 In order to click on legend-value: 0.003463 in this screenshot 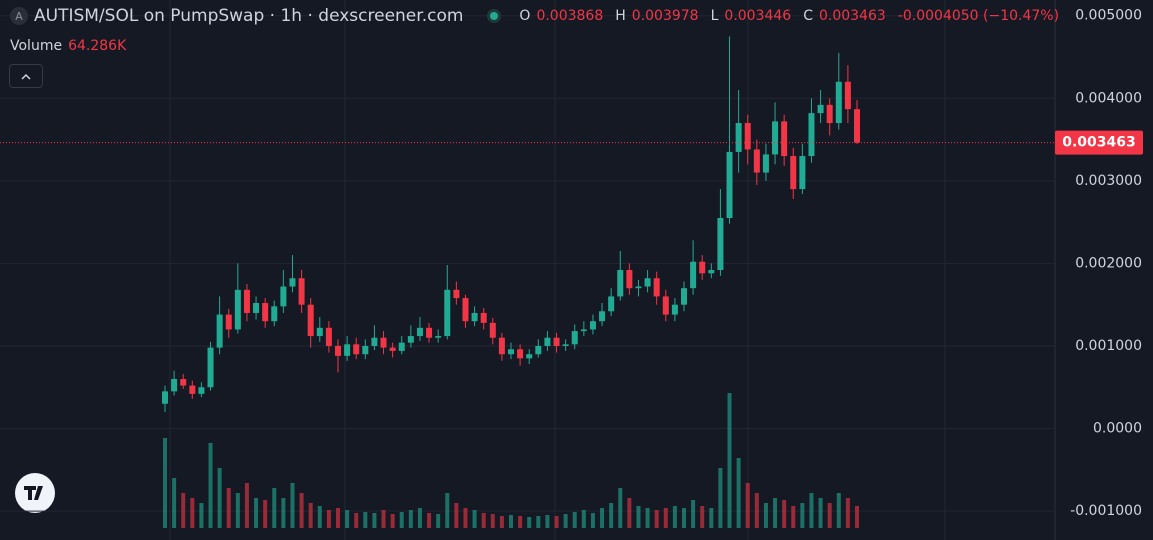, I will do `click(852, 16)`.